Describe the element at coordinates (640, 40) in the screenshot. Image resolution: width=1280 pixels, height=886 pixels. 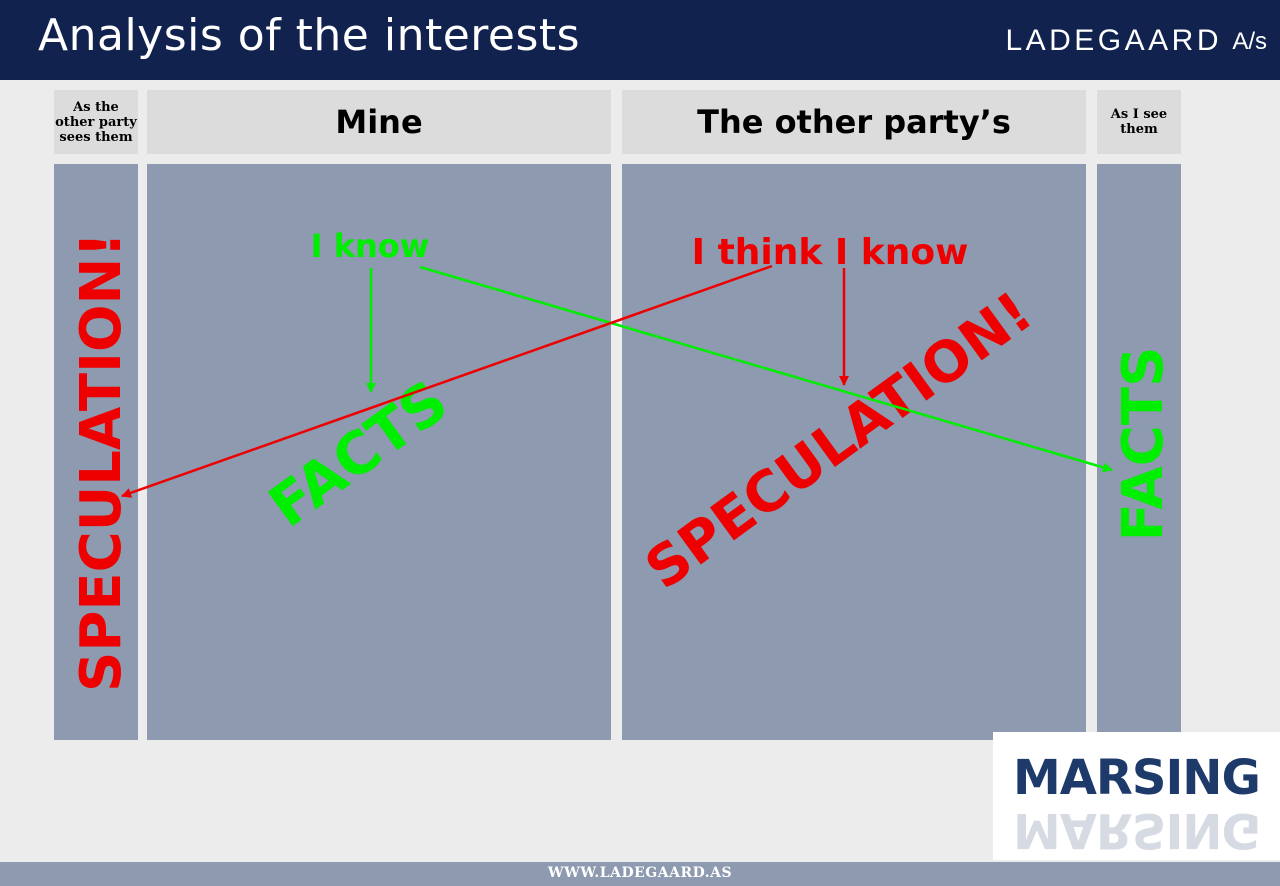
I see `header-bar: Analysis of the interests LADEGAARD A/s` at that location.